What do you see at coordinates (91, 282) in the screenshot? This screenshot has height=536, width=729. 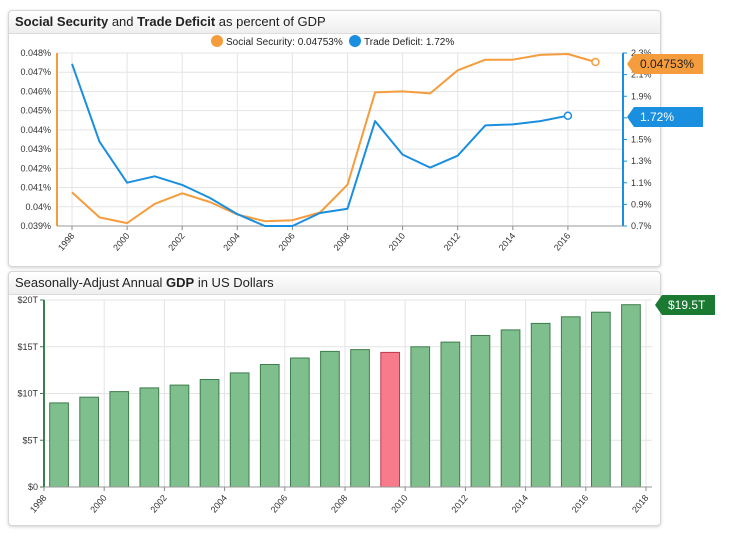 I see `title-pre: Seasonally-Adjust Annual` at bounding box center [91, 282].